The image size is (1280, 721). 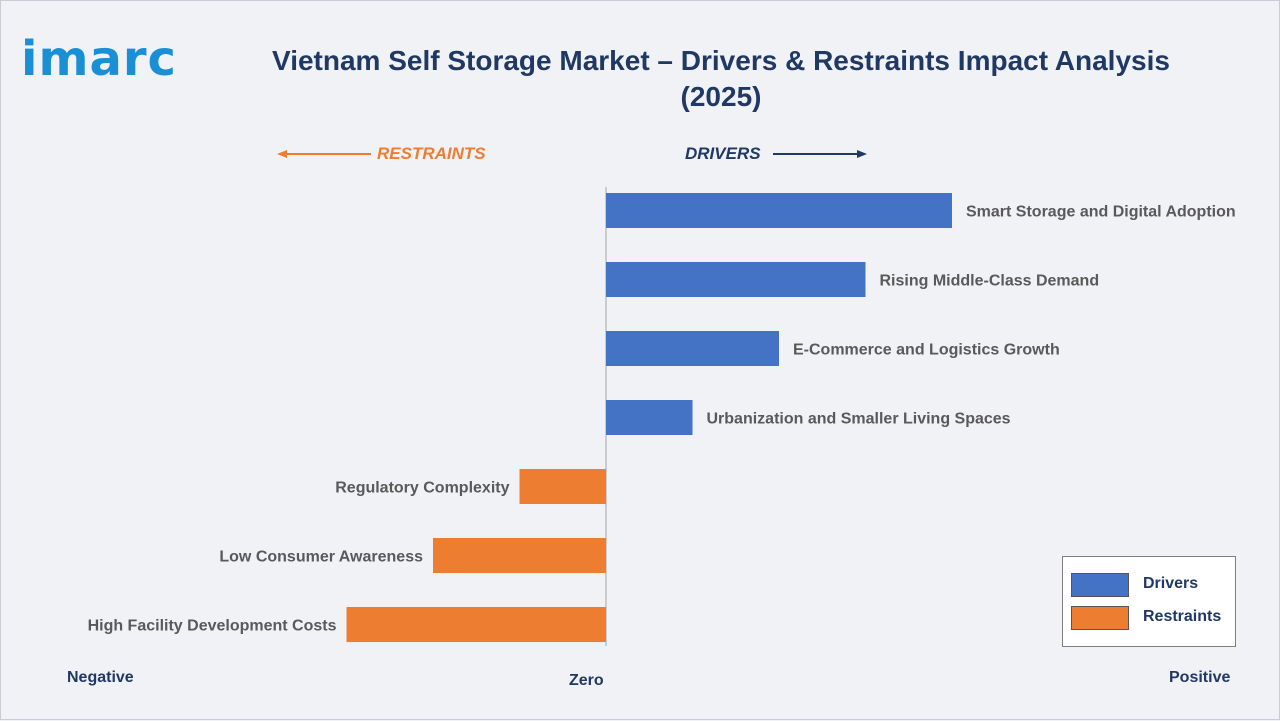 I want to click on bar-label-1: Rising Middle-Class Demand, so click(x=990, y=281).